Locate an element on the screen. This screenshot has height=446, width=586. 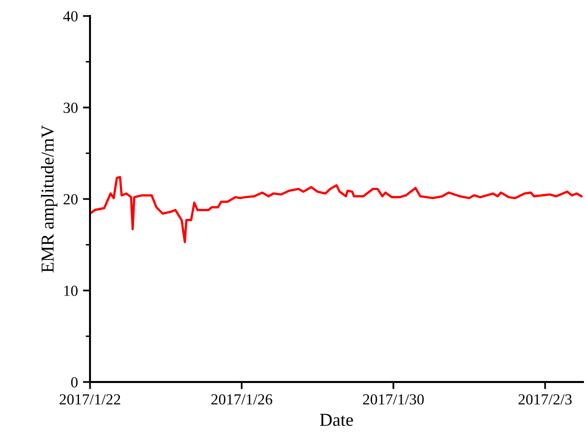
y-axis-title: EMR amplitude/mV is located at coordinates (49, 198).